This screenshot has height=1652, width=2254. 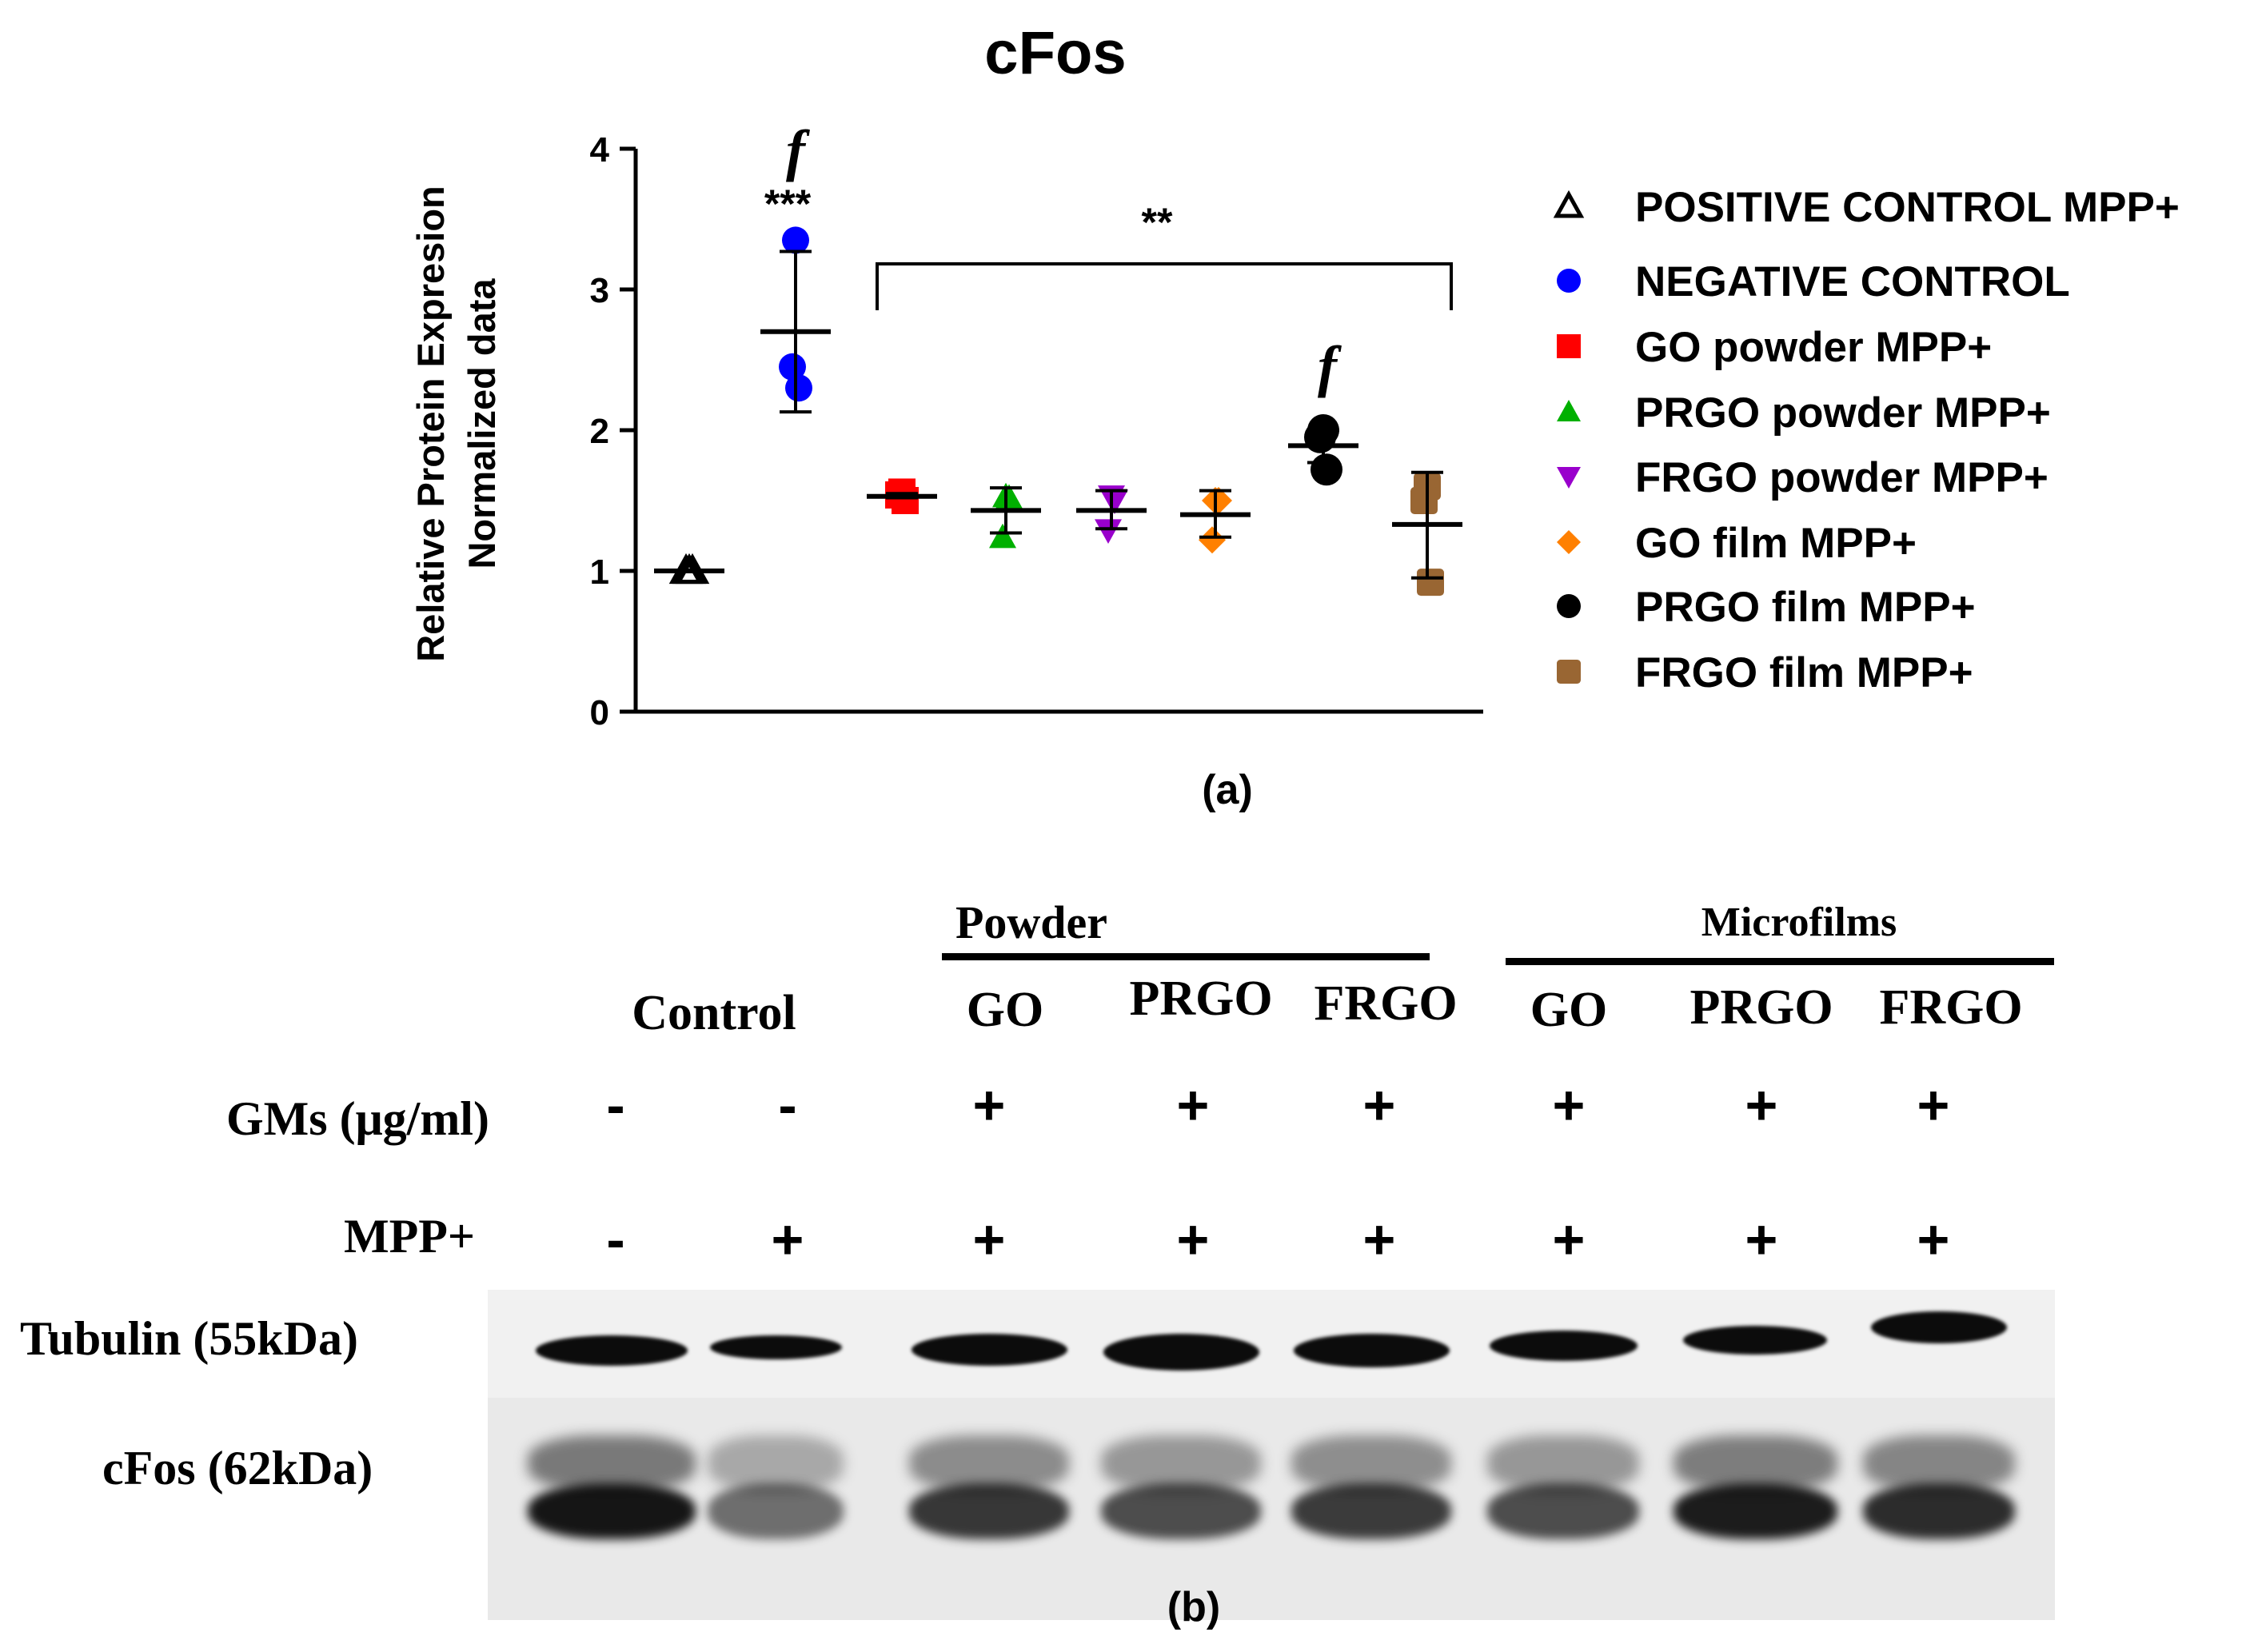 What do you see at coordinates (714, 1013) in the screenshot?
I see `control-label: Control` at bounding box center [714, 1013].